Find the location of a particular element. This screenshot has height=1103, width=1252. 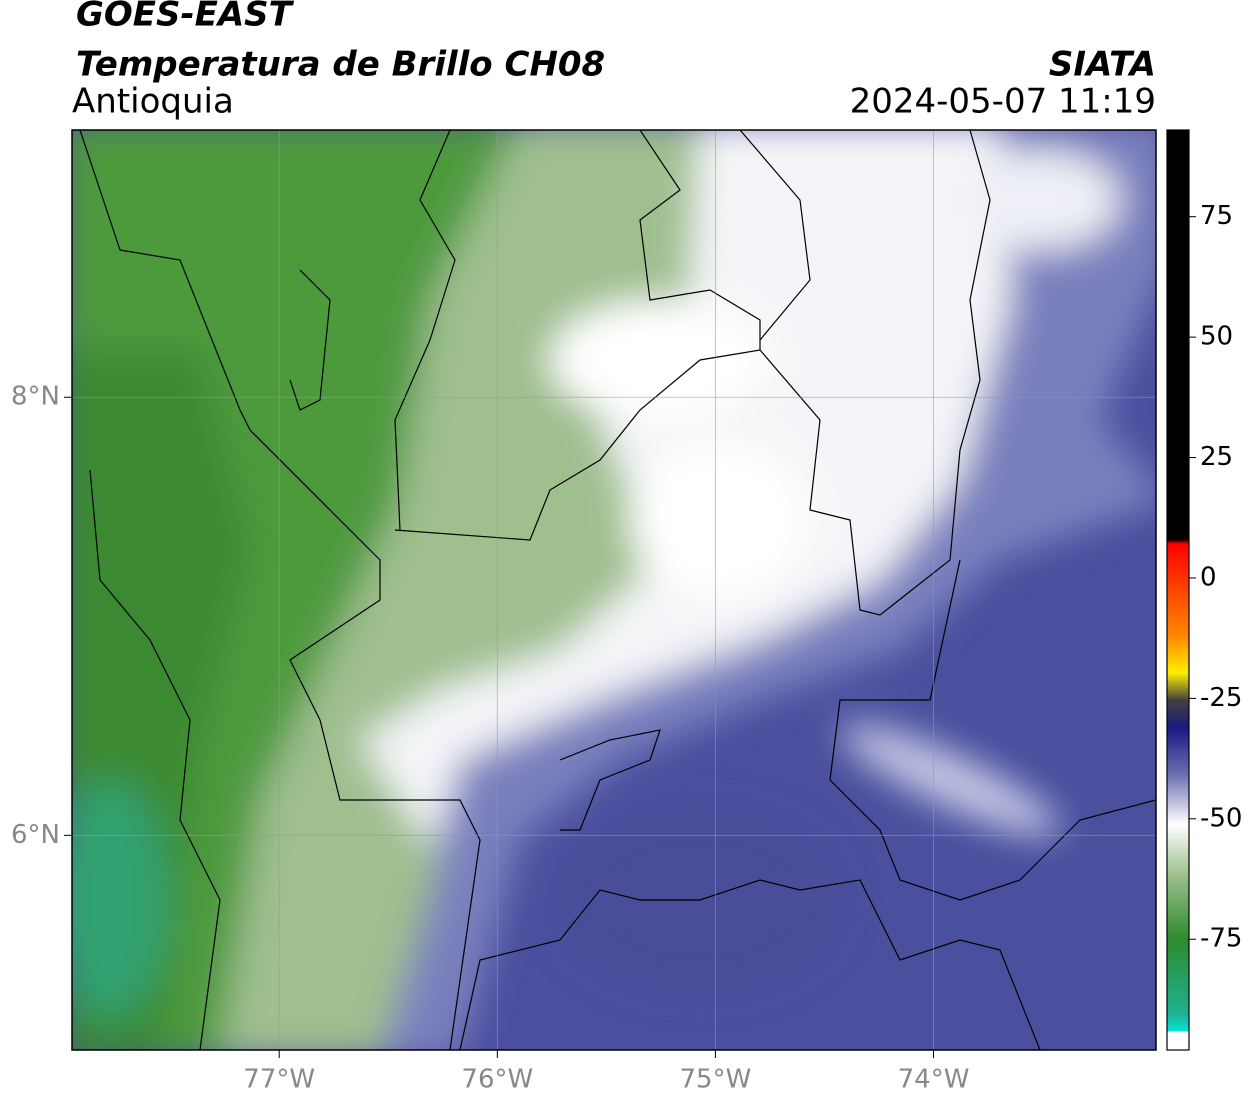

x-tick-label: 76°W is located at coordinates (497, 1080).